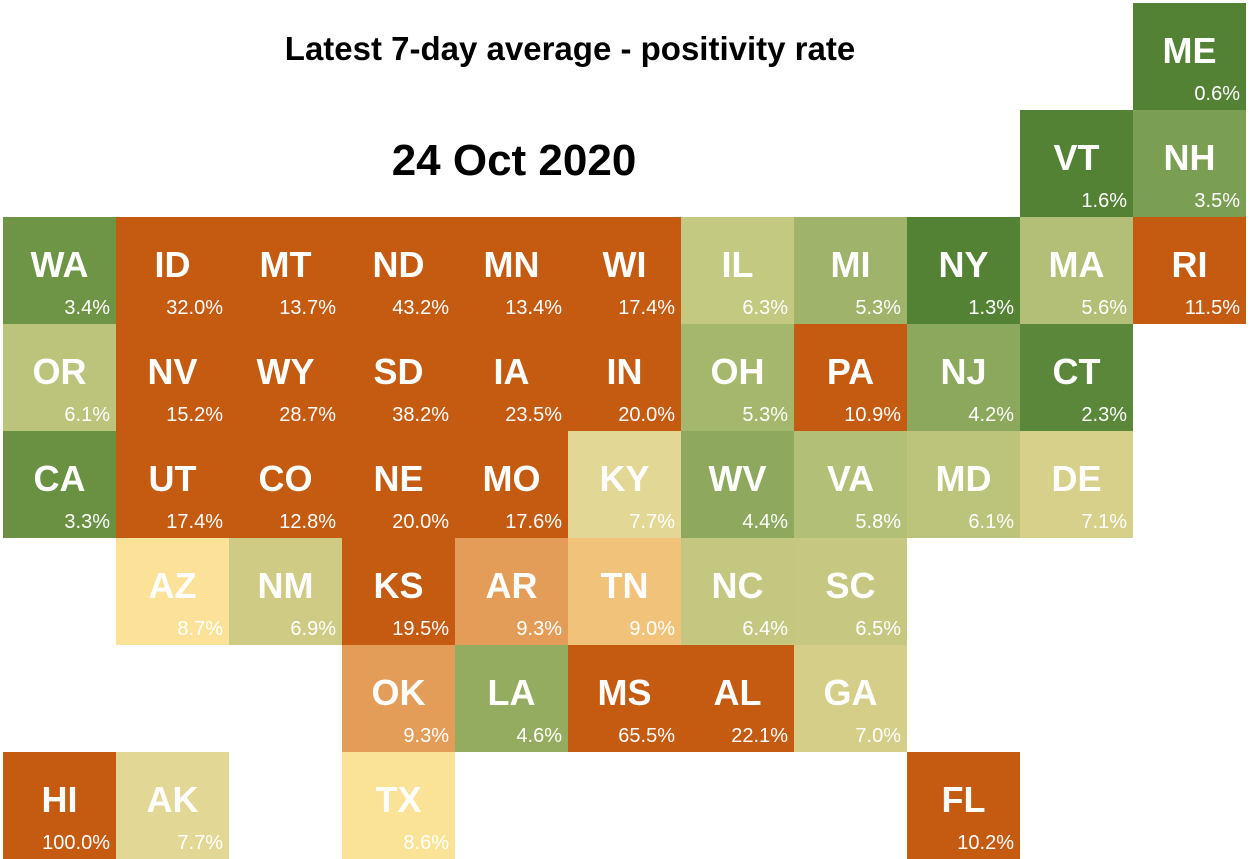 The width and height of the screenshot is (1252, 859). I want to click on state-abbr: MO, so click(511, 478).